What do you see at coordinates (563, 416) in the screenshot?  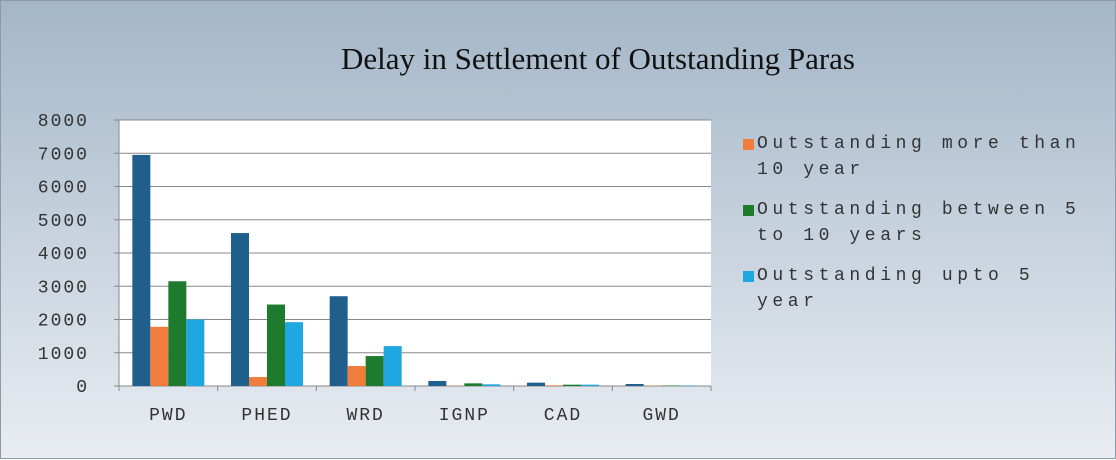 I see `x-tick-label: CAD` at bounding box center [563, 416].